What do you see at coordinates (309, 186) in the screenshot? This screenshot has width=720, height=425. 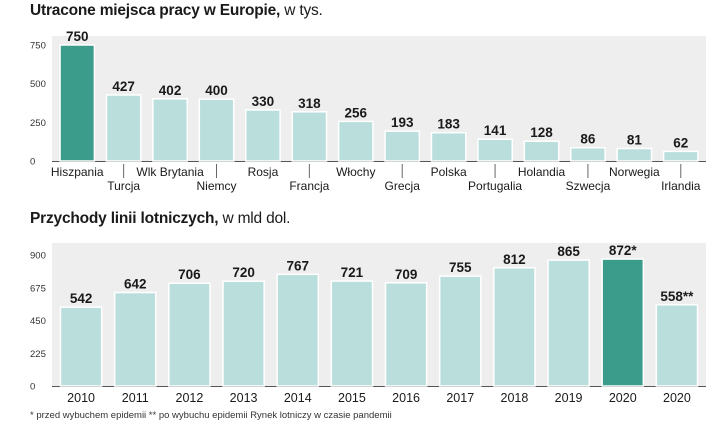 I see `chart1-category-label: Francja` at bounding box center [309, 186].